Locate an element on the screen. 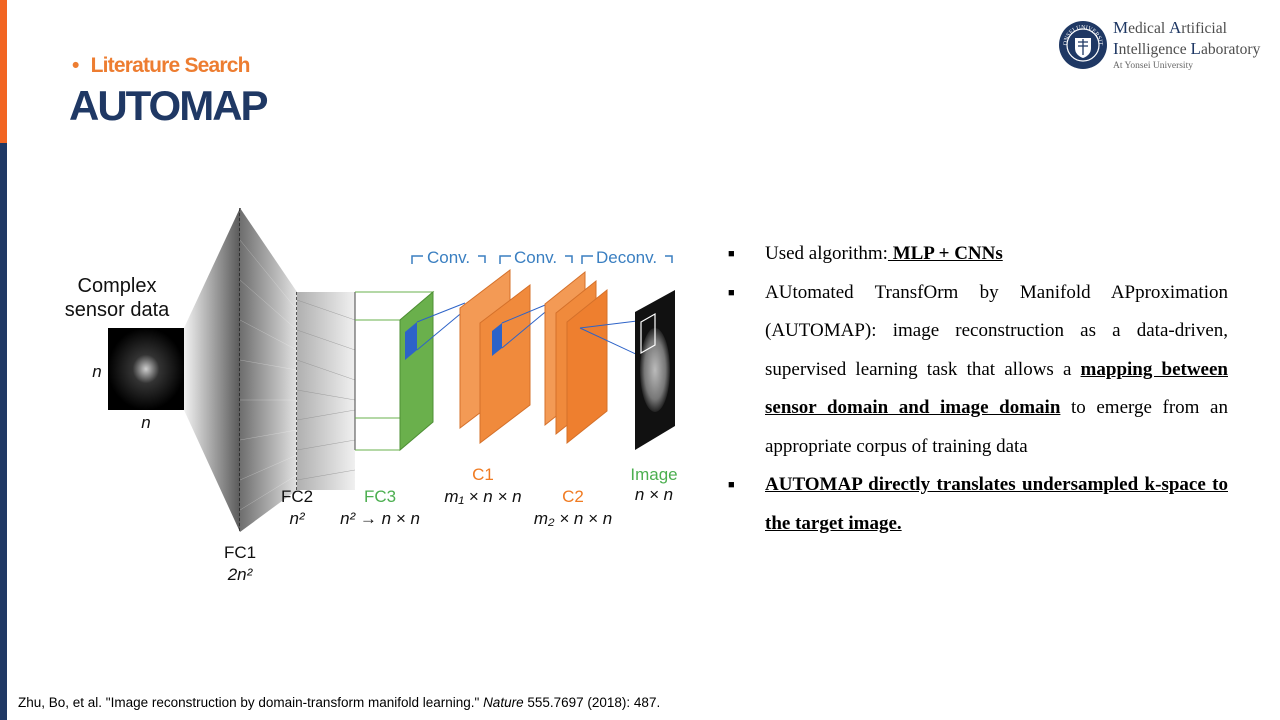  logo-word: edical is located at coordinates (1149, 28).